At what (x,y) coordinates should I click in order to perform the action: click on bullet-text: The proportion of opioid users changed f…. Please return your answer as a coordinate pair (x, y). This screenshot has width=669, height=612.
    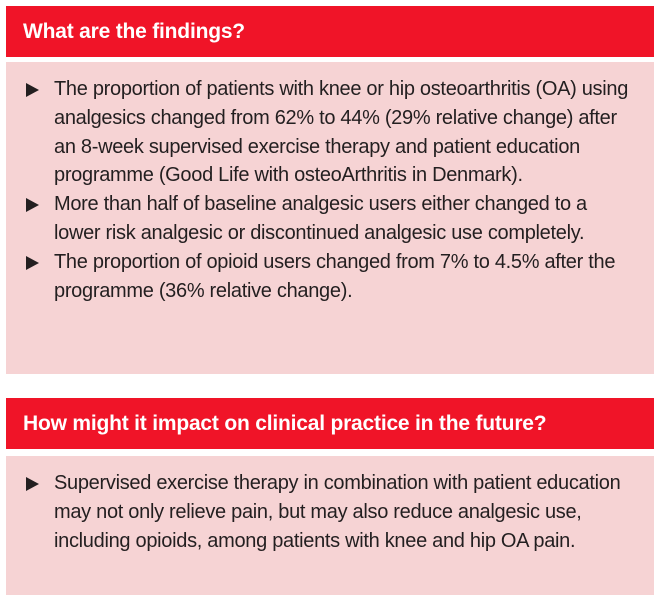
    Looking at the image, I should click on (335, 276).